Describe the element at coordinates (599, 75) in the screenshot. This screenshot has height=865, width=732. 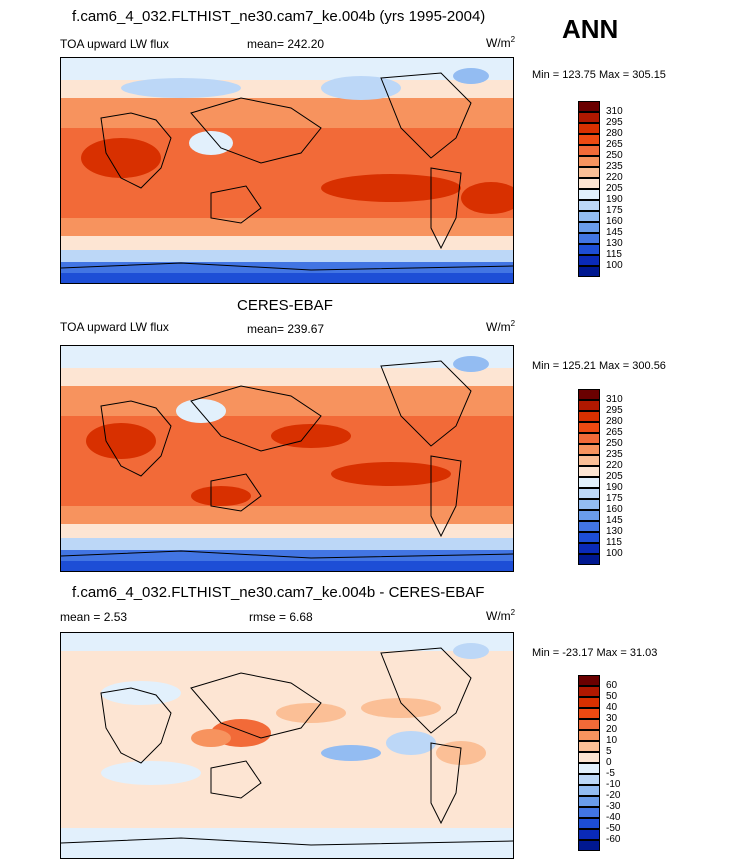
I see `panel-1-minmax: Min = 123.75 Max = 305.15` at that location.